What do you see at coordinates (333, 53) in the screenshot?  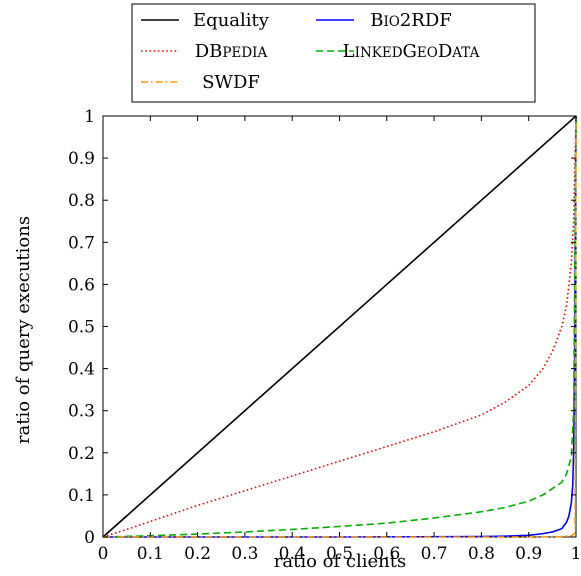 I see `legend: Equality BIO2RDF DBPEDIA LINKEDGEODATA SWDF` at bounding box center [333, 53].